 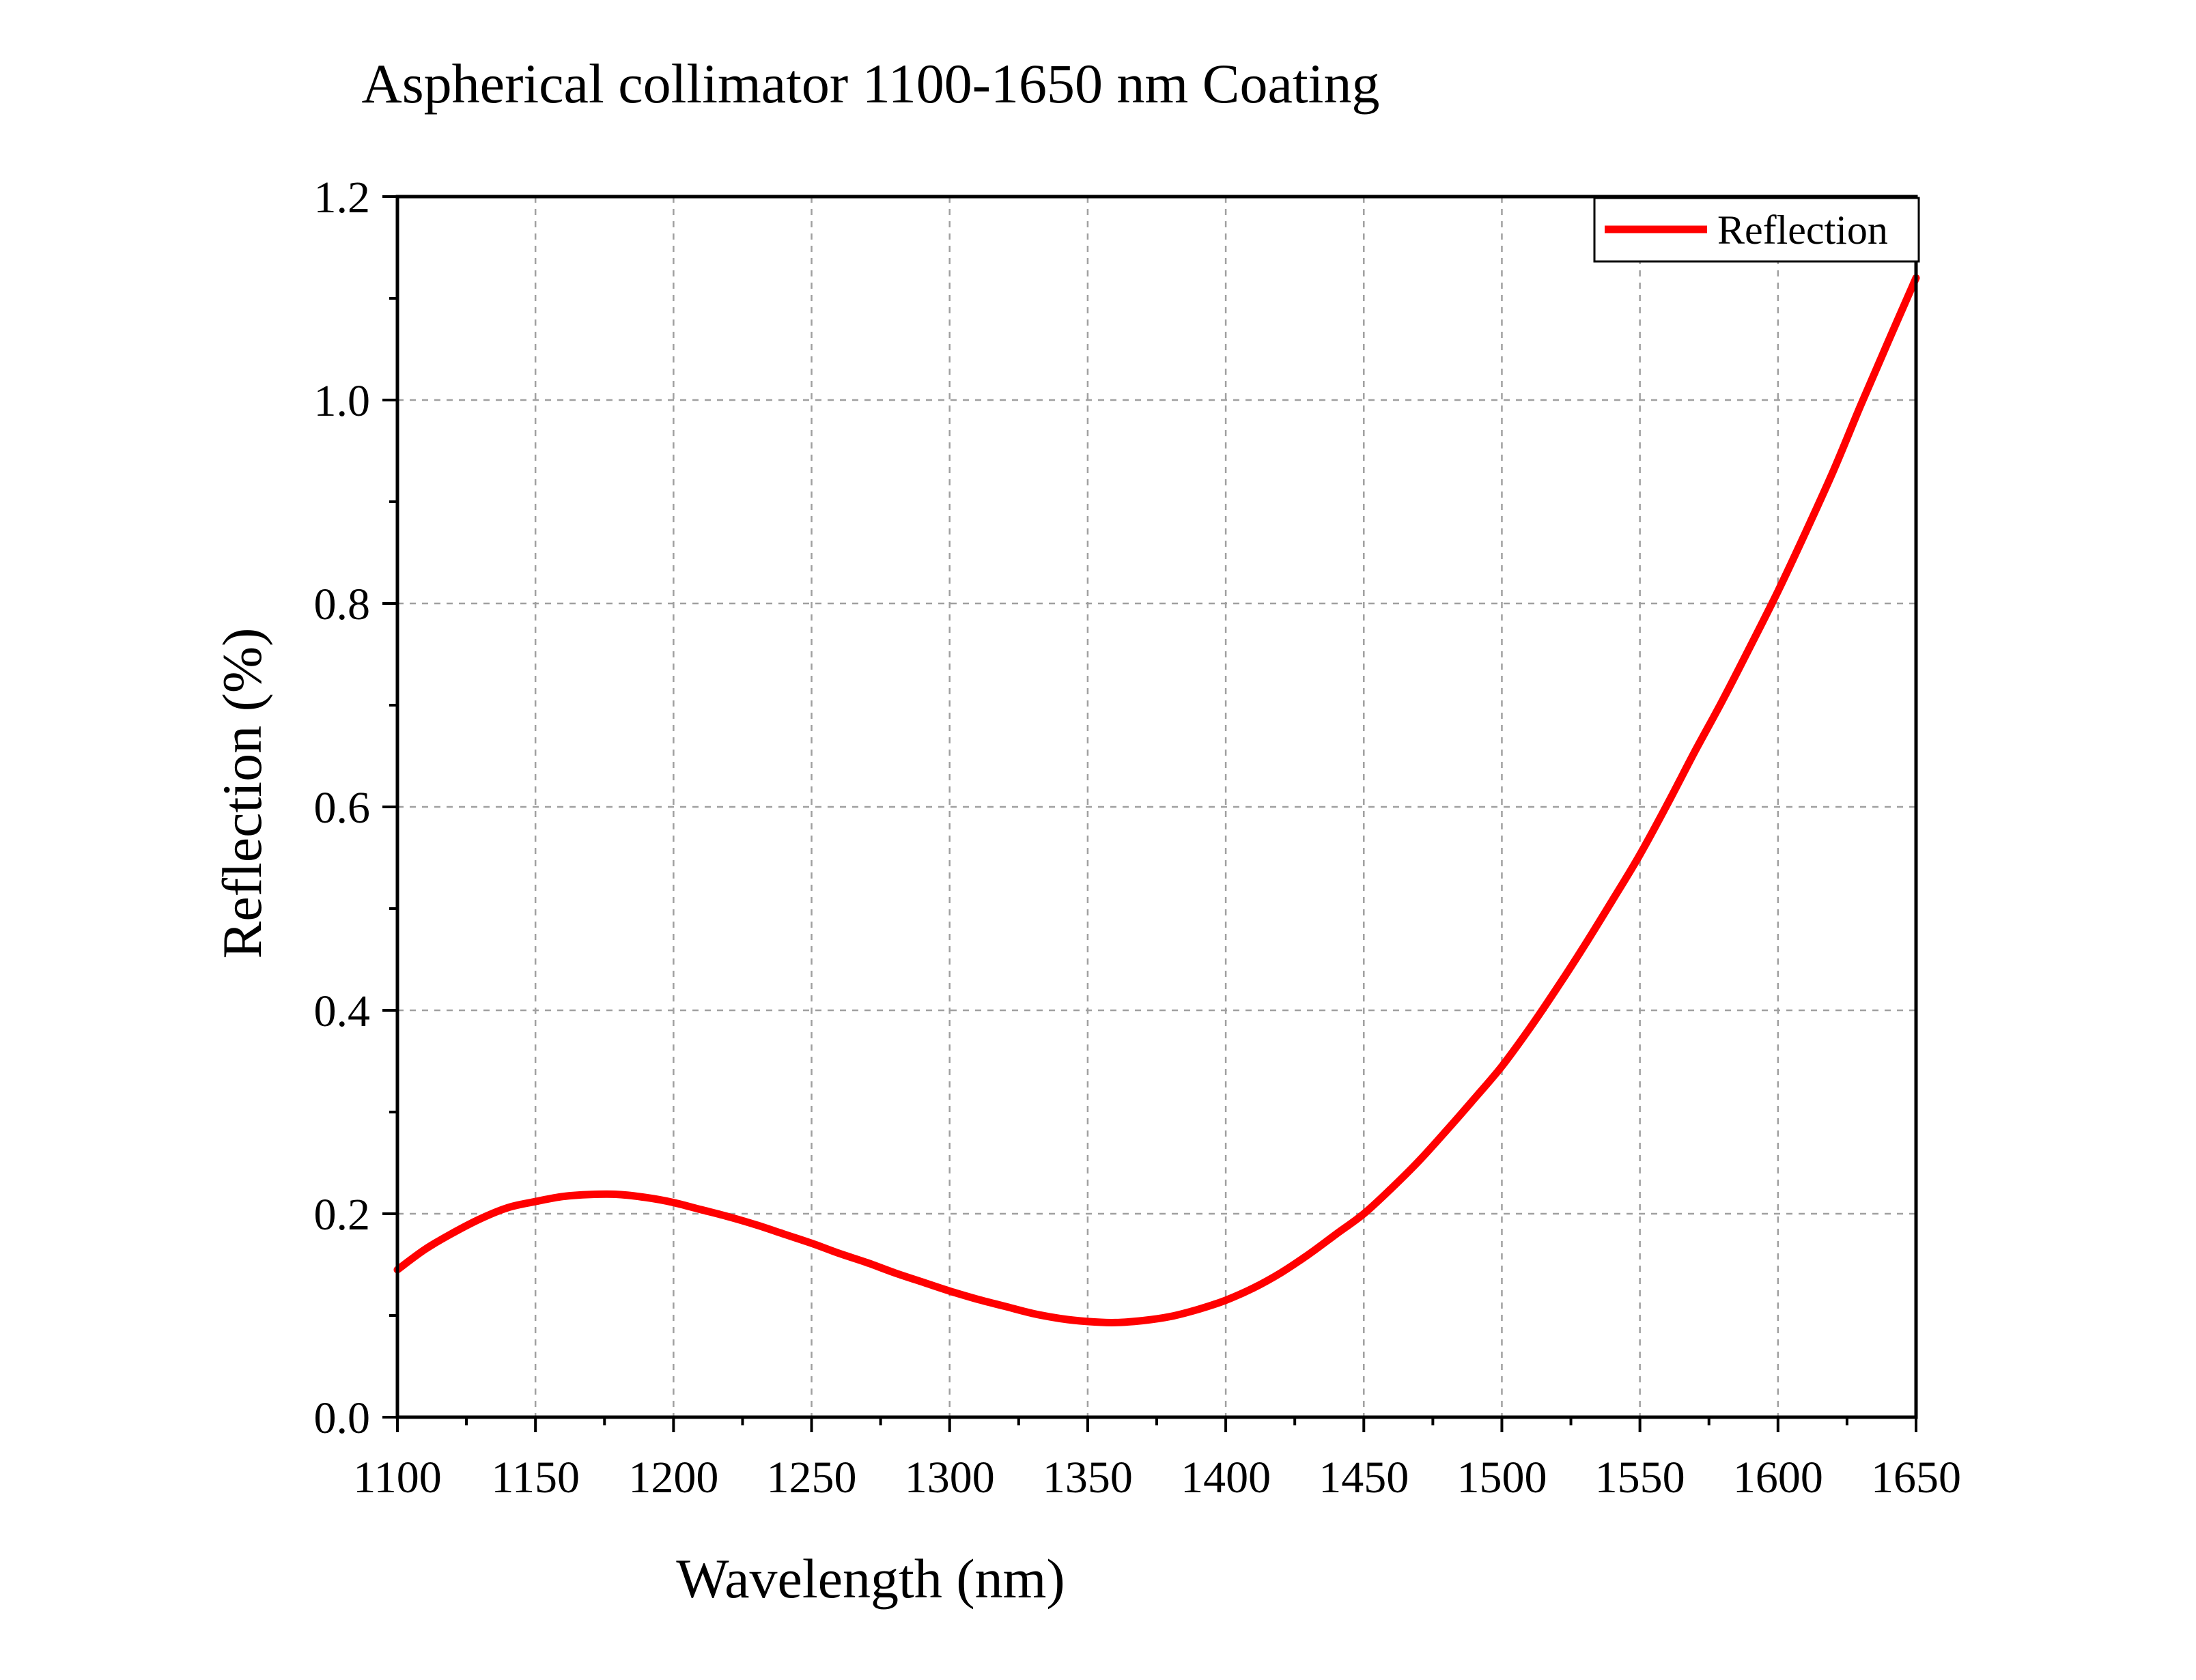 I want to click on x-axis-title: Wavelength (nm), so click(x=870, y=1579).